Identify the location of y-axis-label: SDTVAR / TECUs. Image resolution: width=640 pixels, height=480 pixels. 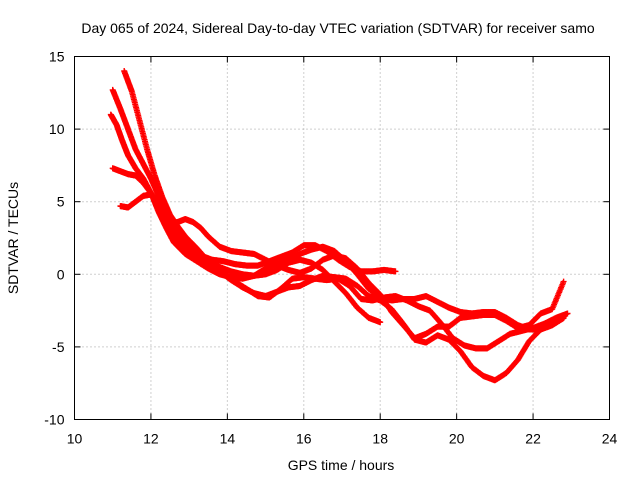
(13, 238).